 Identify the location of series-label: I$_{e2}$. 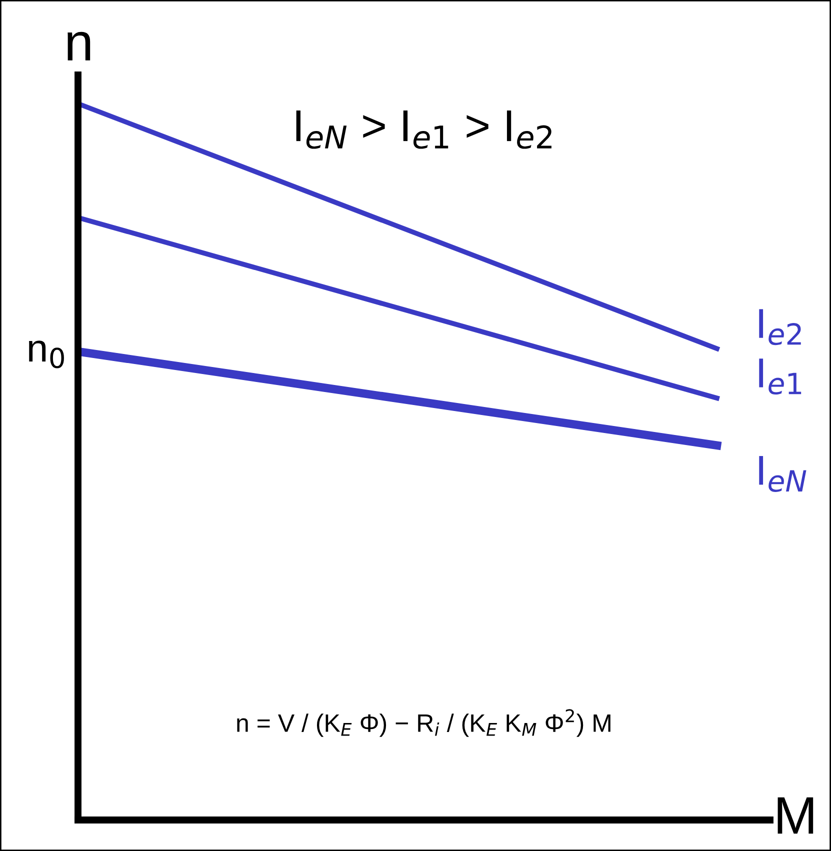
(780, 327).